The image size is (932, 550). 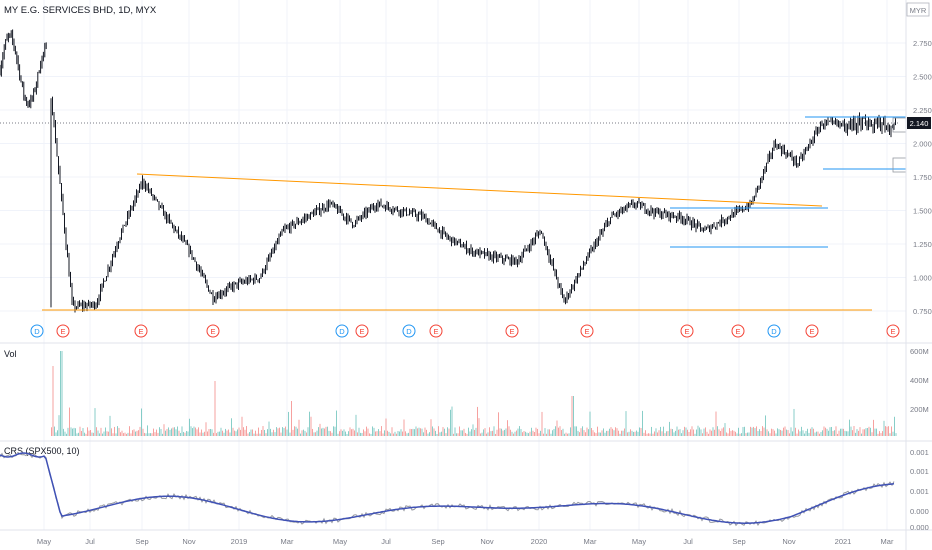 What do you see at coordinates (922, 311) in the screenshot?
I see `price-tick-label: 0.750` at bounding box center [922, 311].